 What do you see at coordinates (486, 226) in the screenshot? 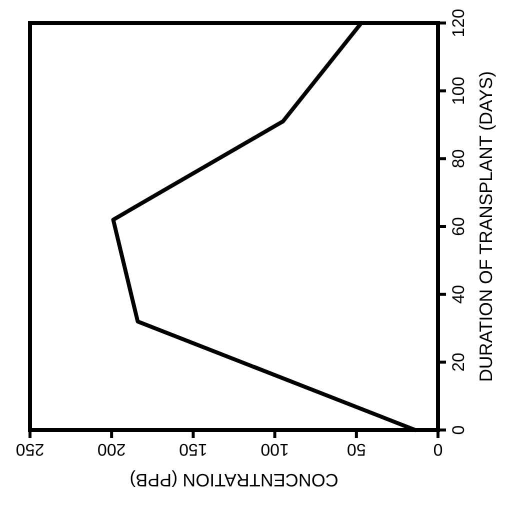
I see `y2-axis-title: DURATION OF TRANSPLANT (DAYS)` at bounding box center [486, 226].